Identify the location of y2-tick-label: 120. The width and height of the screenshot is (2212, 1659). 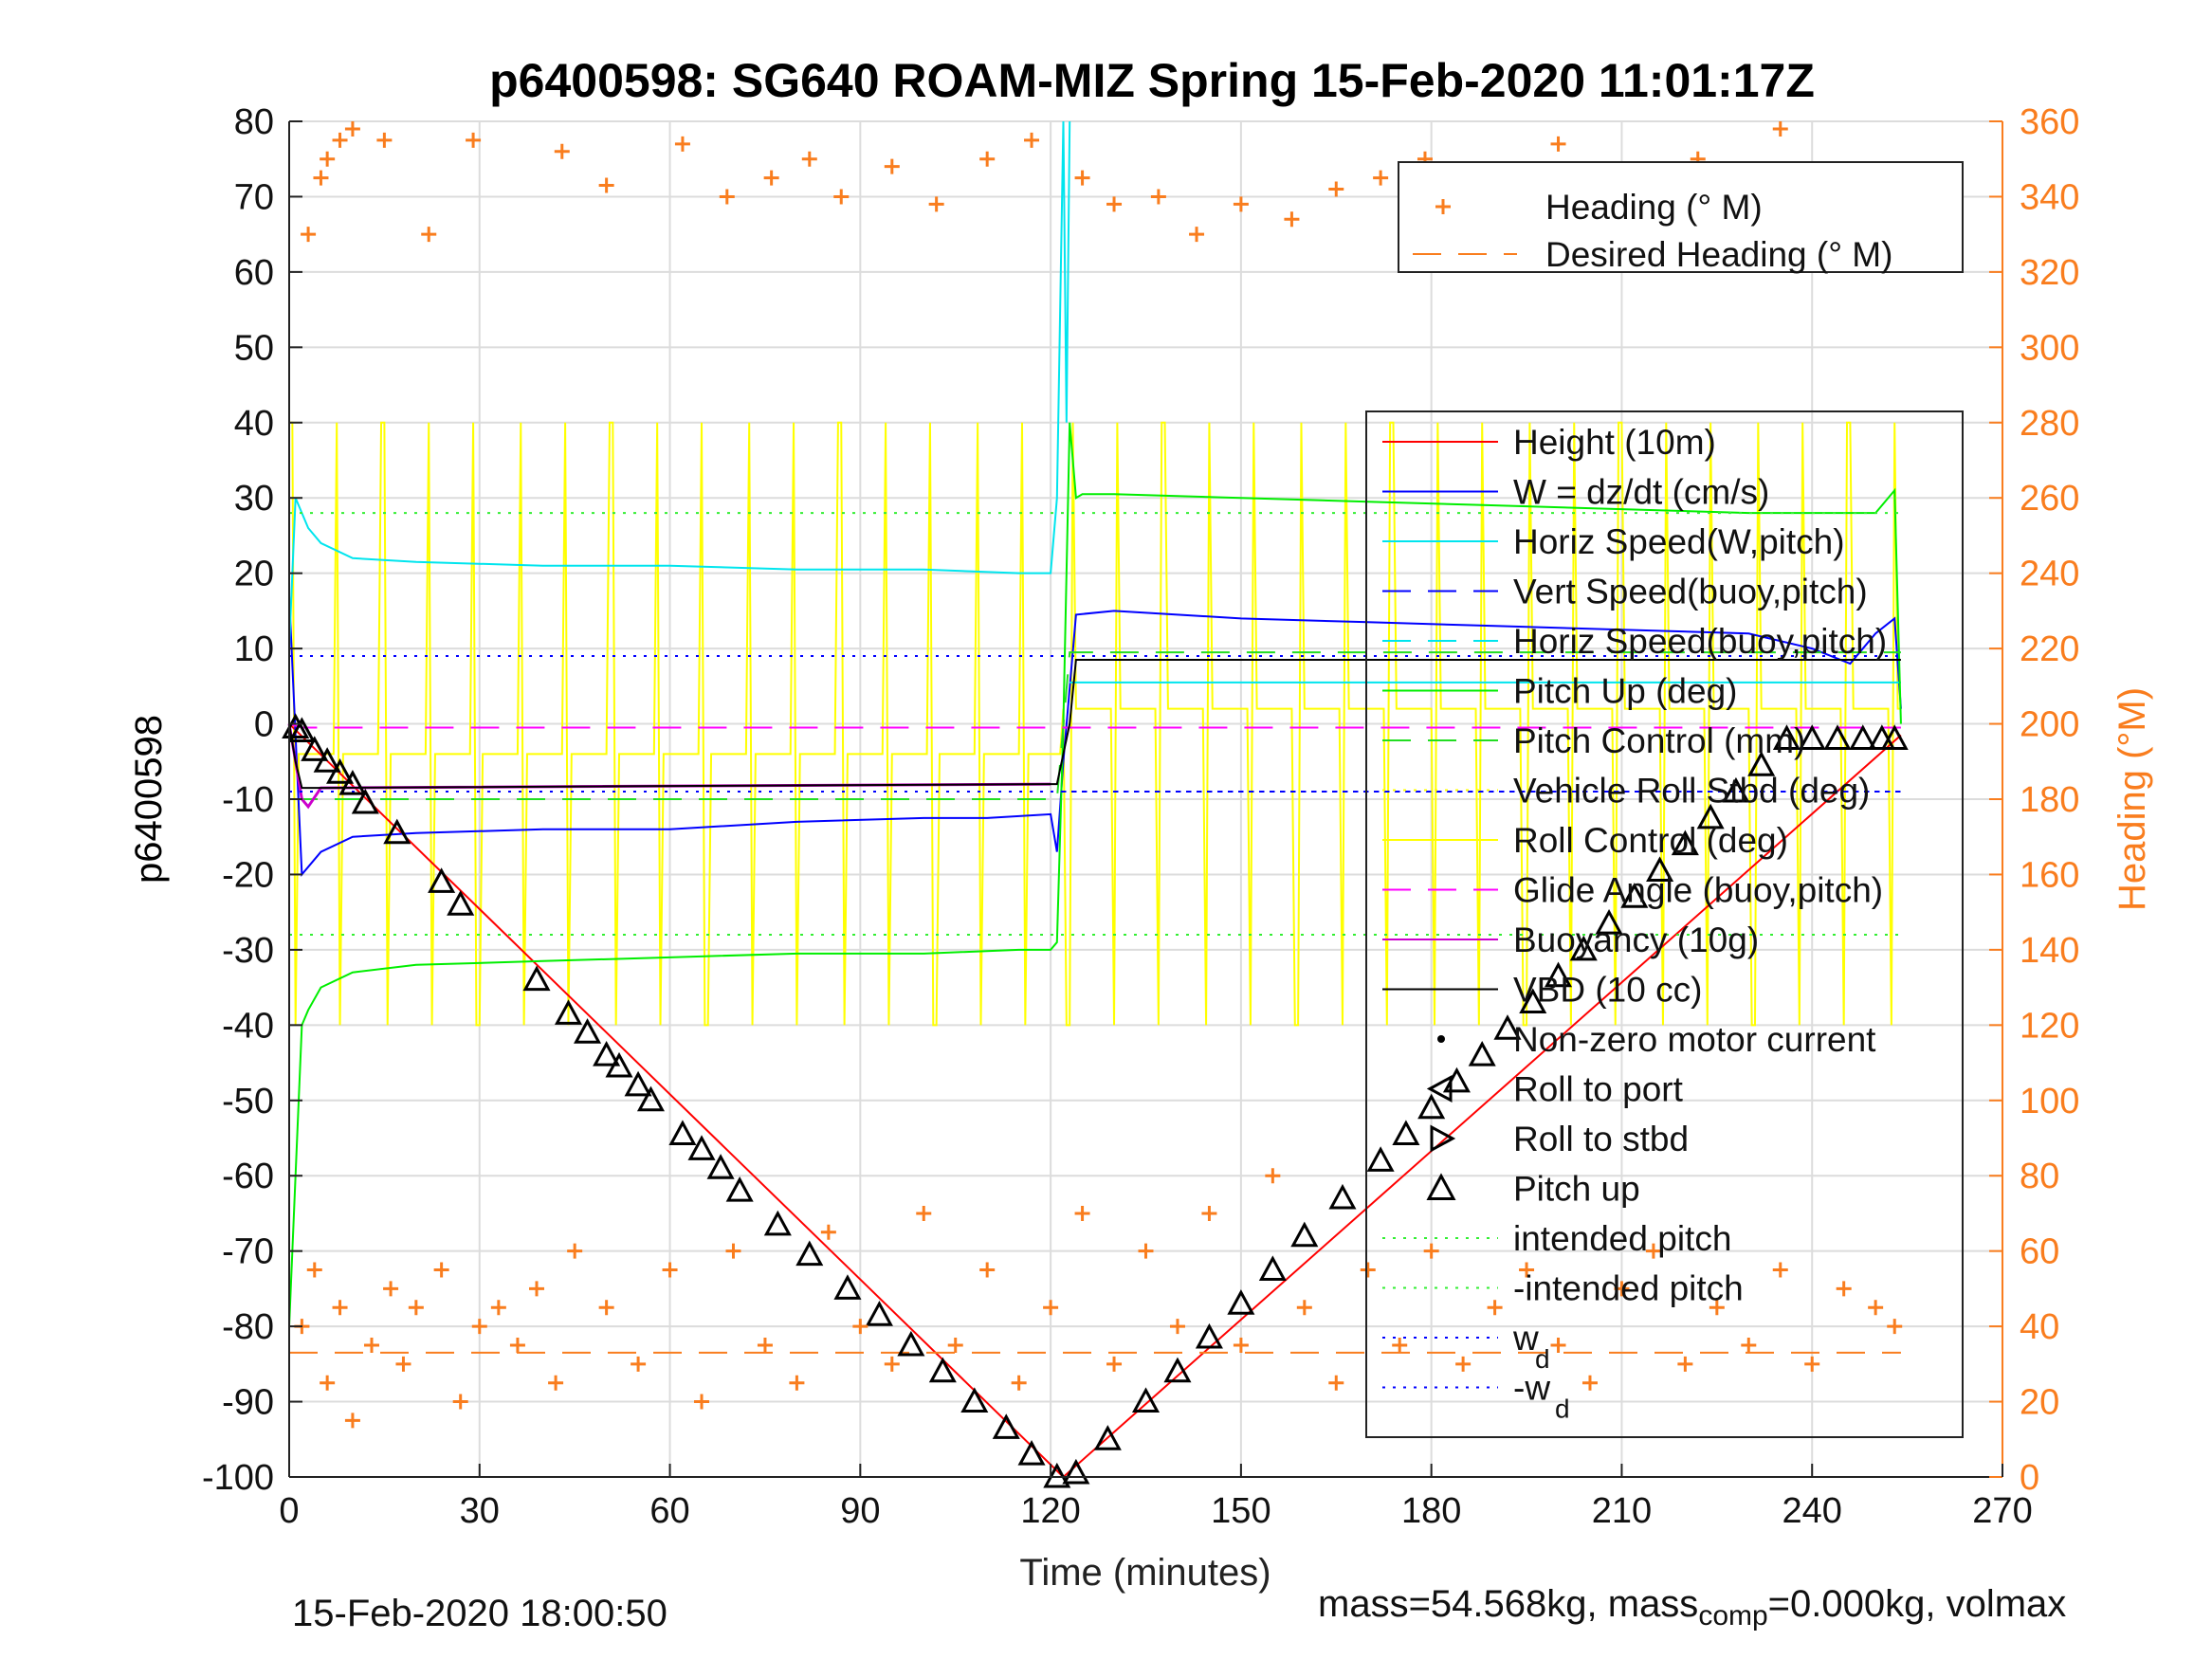
(2049, 1026).